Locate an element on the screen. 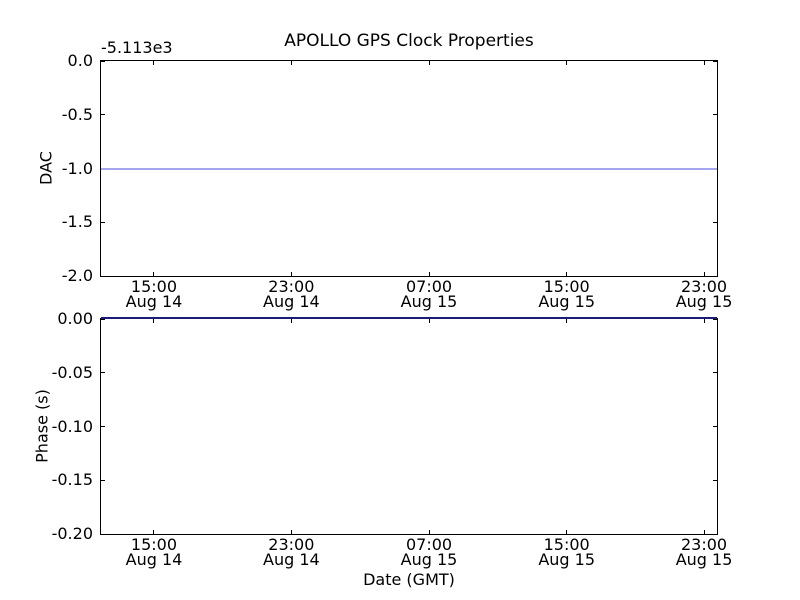  y-tick-label: -2.0 is located at coordinates (77, 275).